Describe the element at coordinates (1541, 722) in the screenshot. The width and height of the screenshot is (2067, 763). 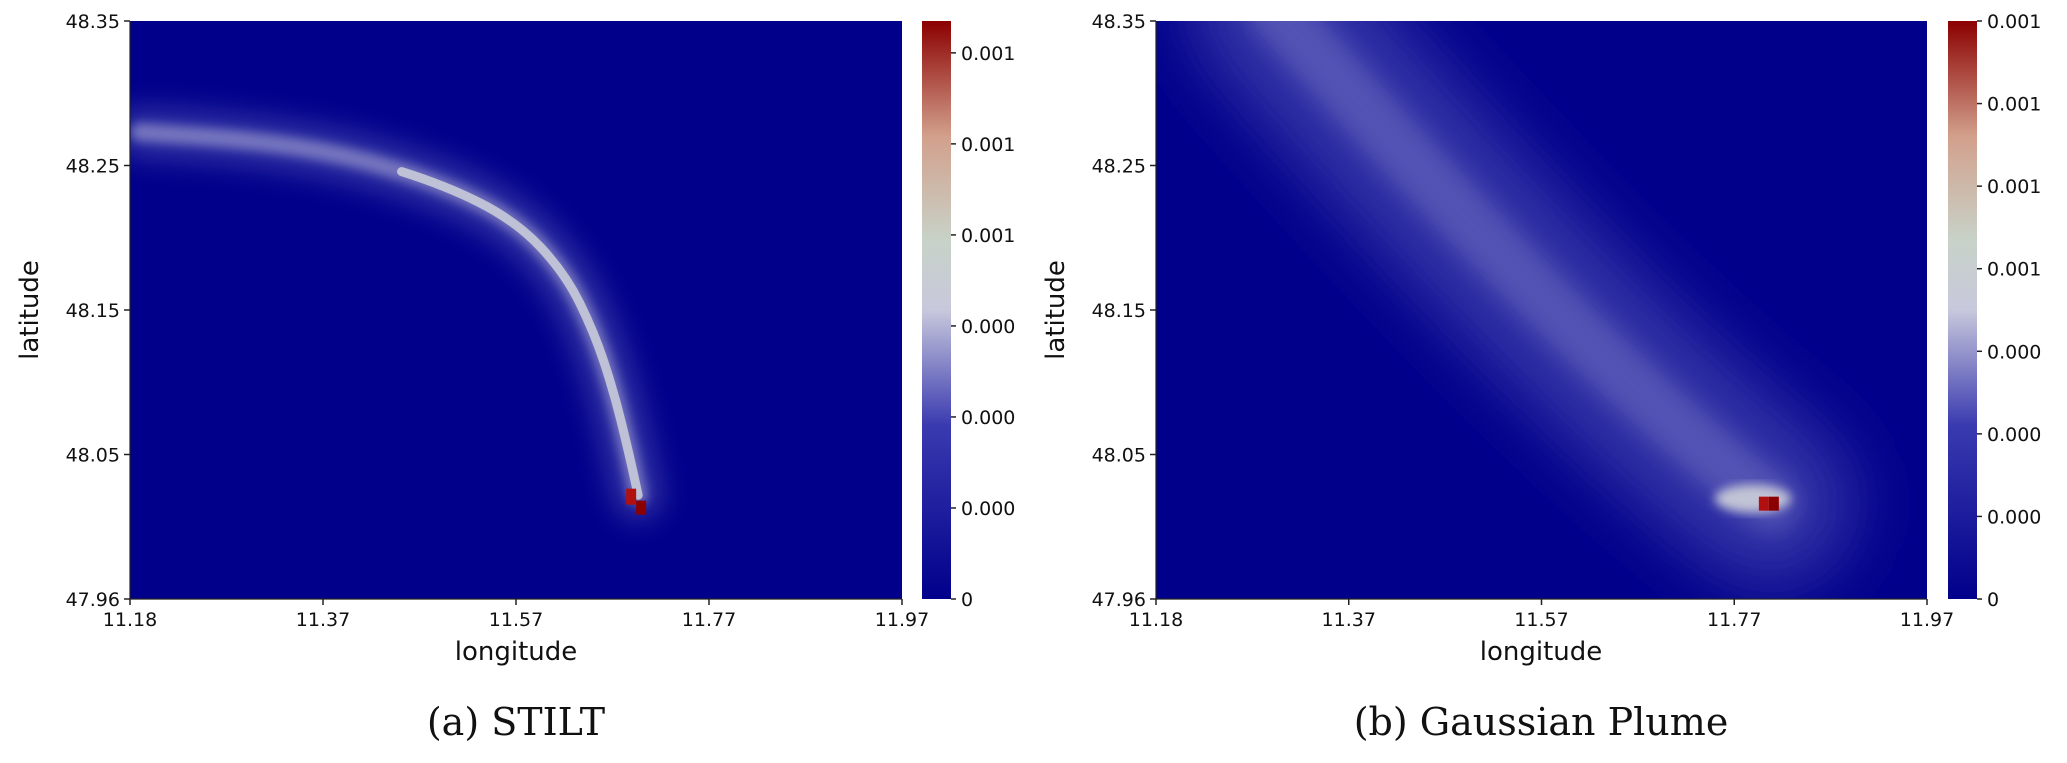
I see `caption: (b) Gaussian Plume` at that location.